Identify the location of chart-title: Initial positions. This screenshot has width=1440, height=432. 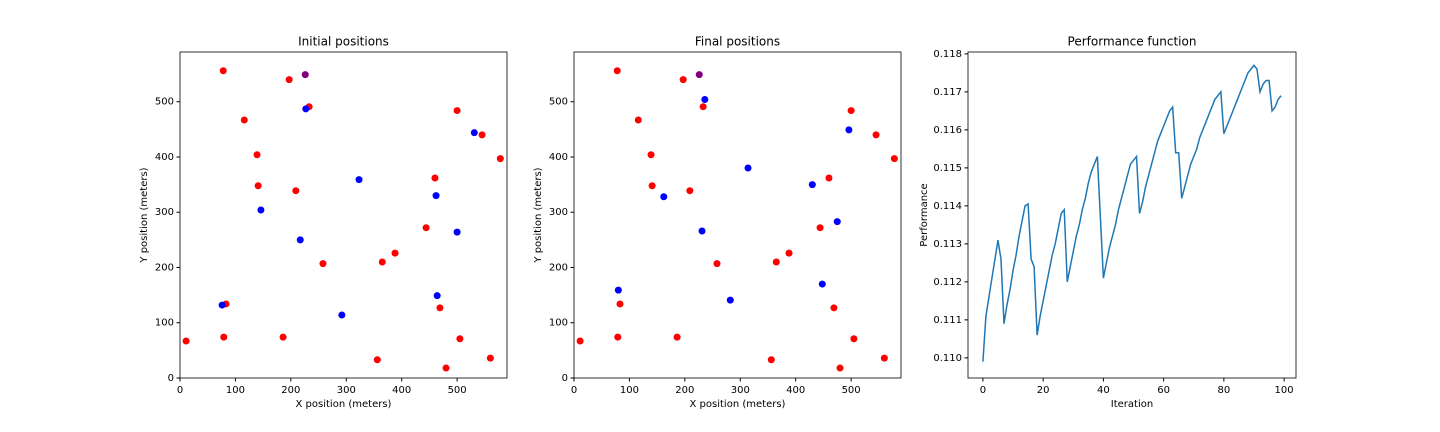
(343, 42).